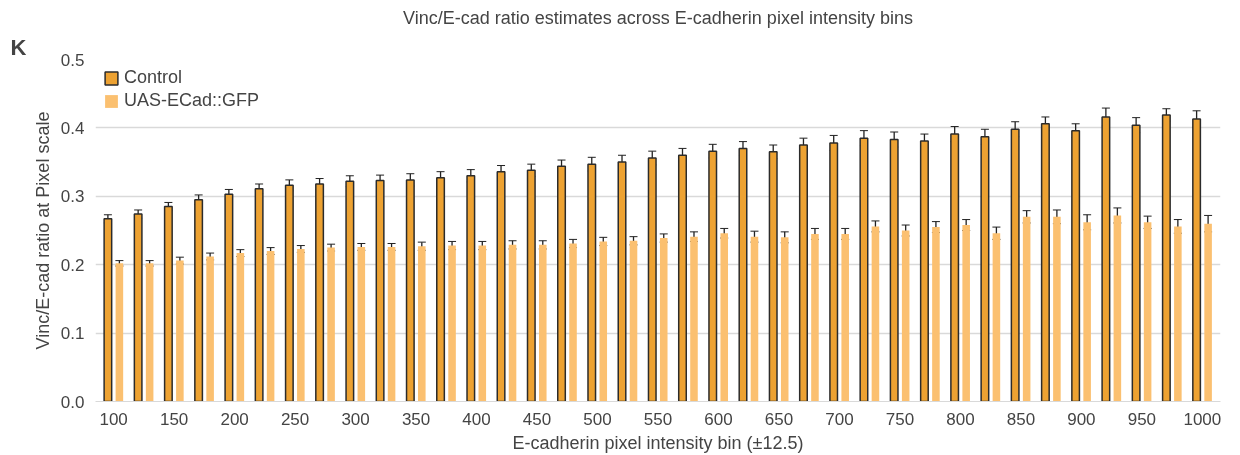  What do you see at coordinates (192, 100) in the screenshot?
I see `legend-label: UAS-ECad::GFP` at bounding box center [192, 100].